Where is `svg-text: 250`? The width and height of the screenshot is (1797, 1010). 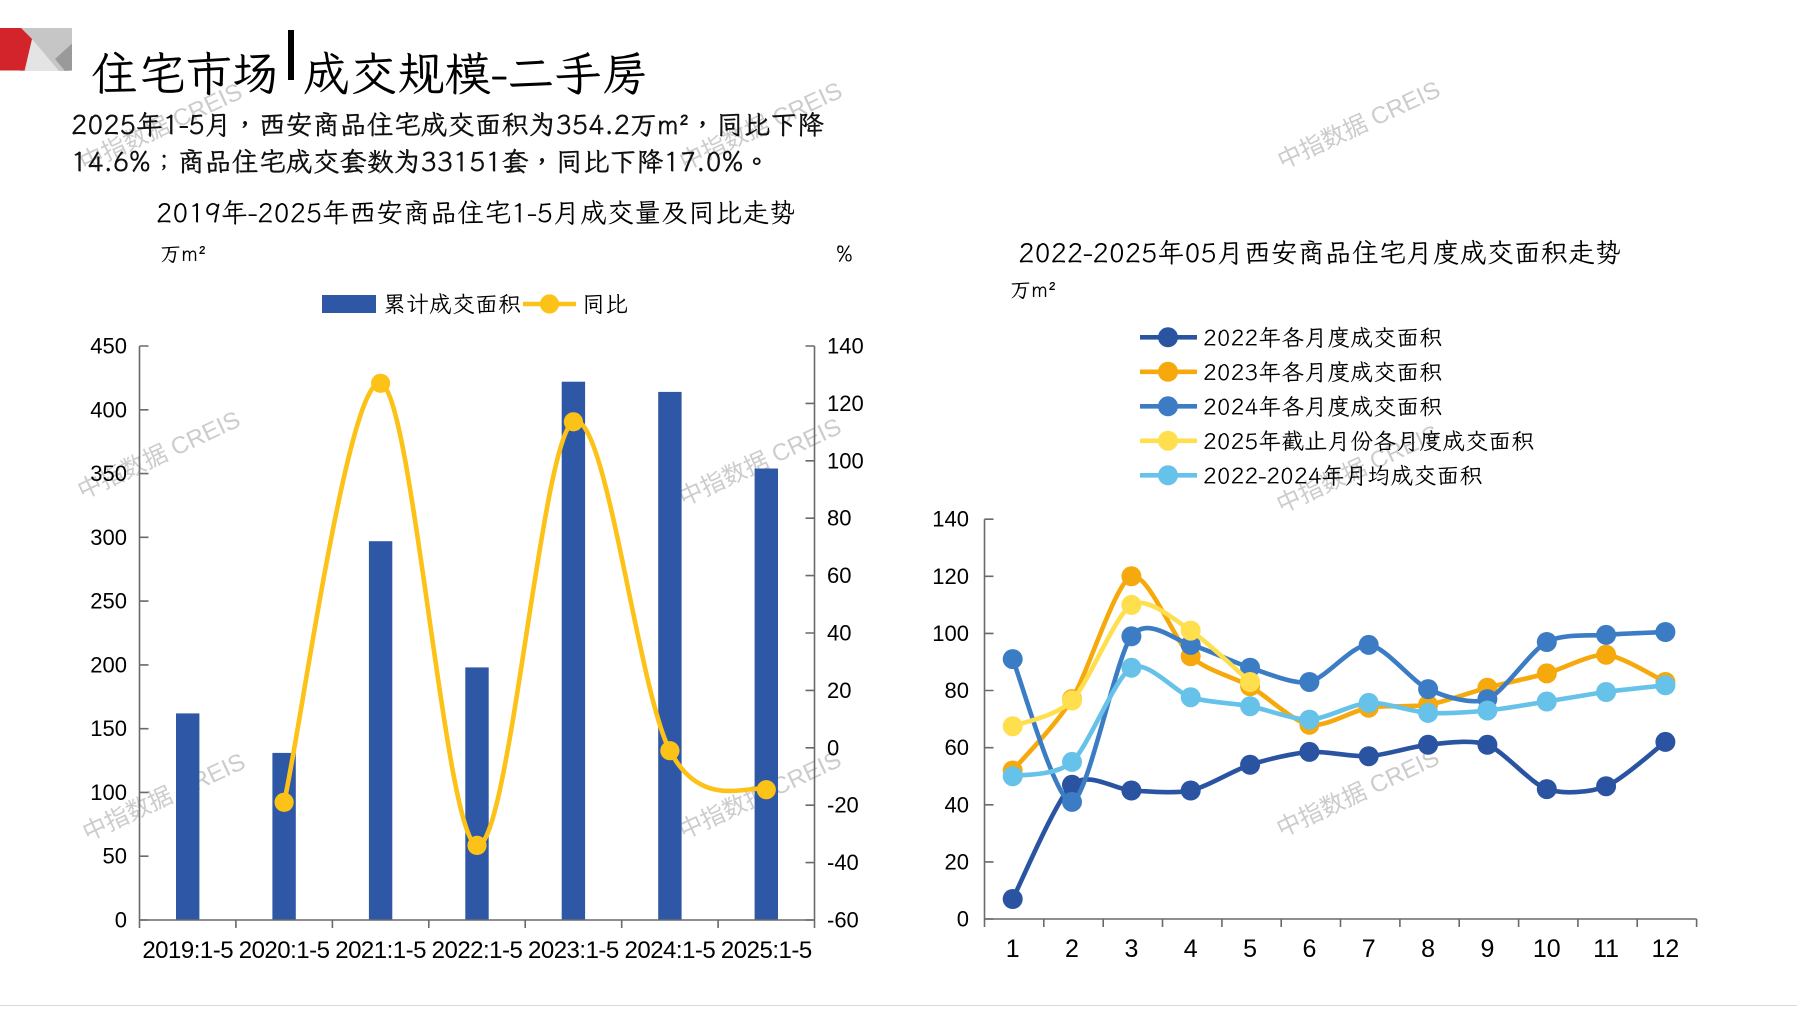
svg-text: 250 is located at coordinates (108, 601).